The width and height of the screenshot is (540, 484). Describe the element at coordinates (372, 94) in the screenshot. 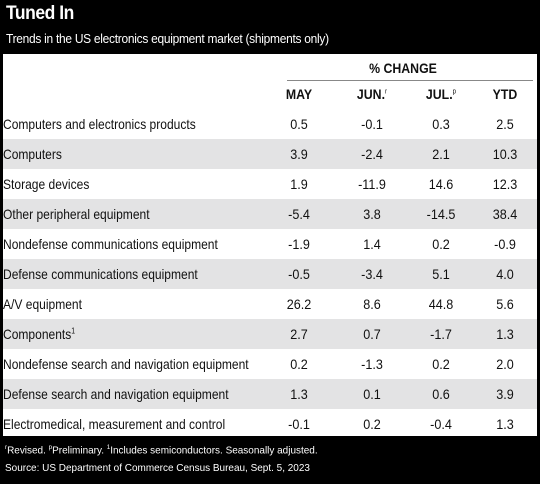

I see `column-header-jun: JUN.r` at that location.